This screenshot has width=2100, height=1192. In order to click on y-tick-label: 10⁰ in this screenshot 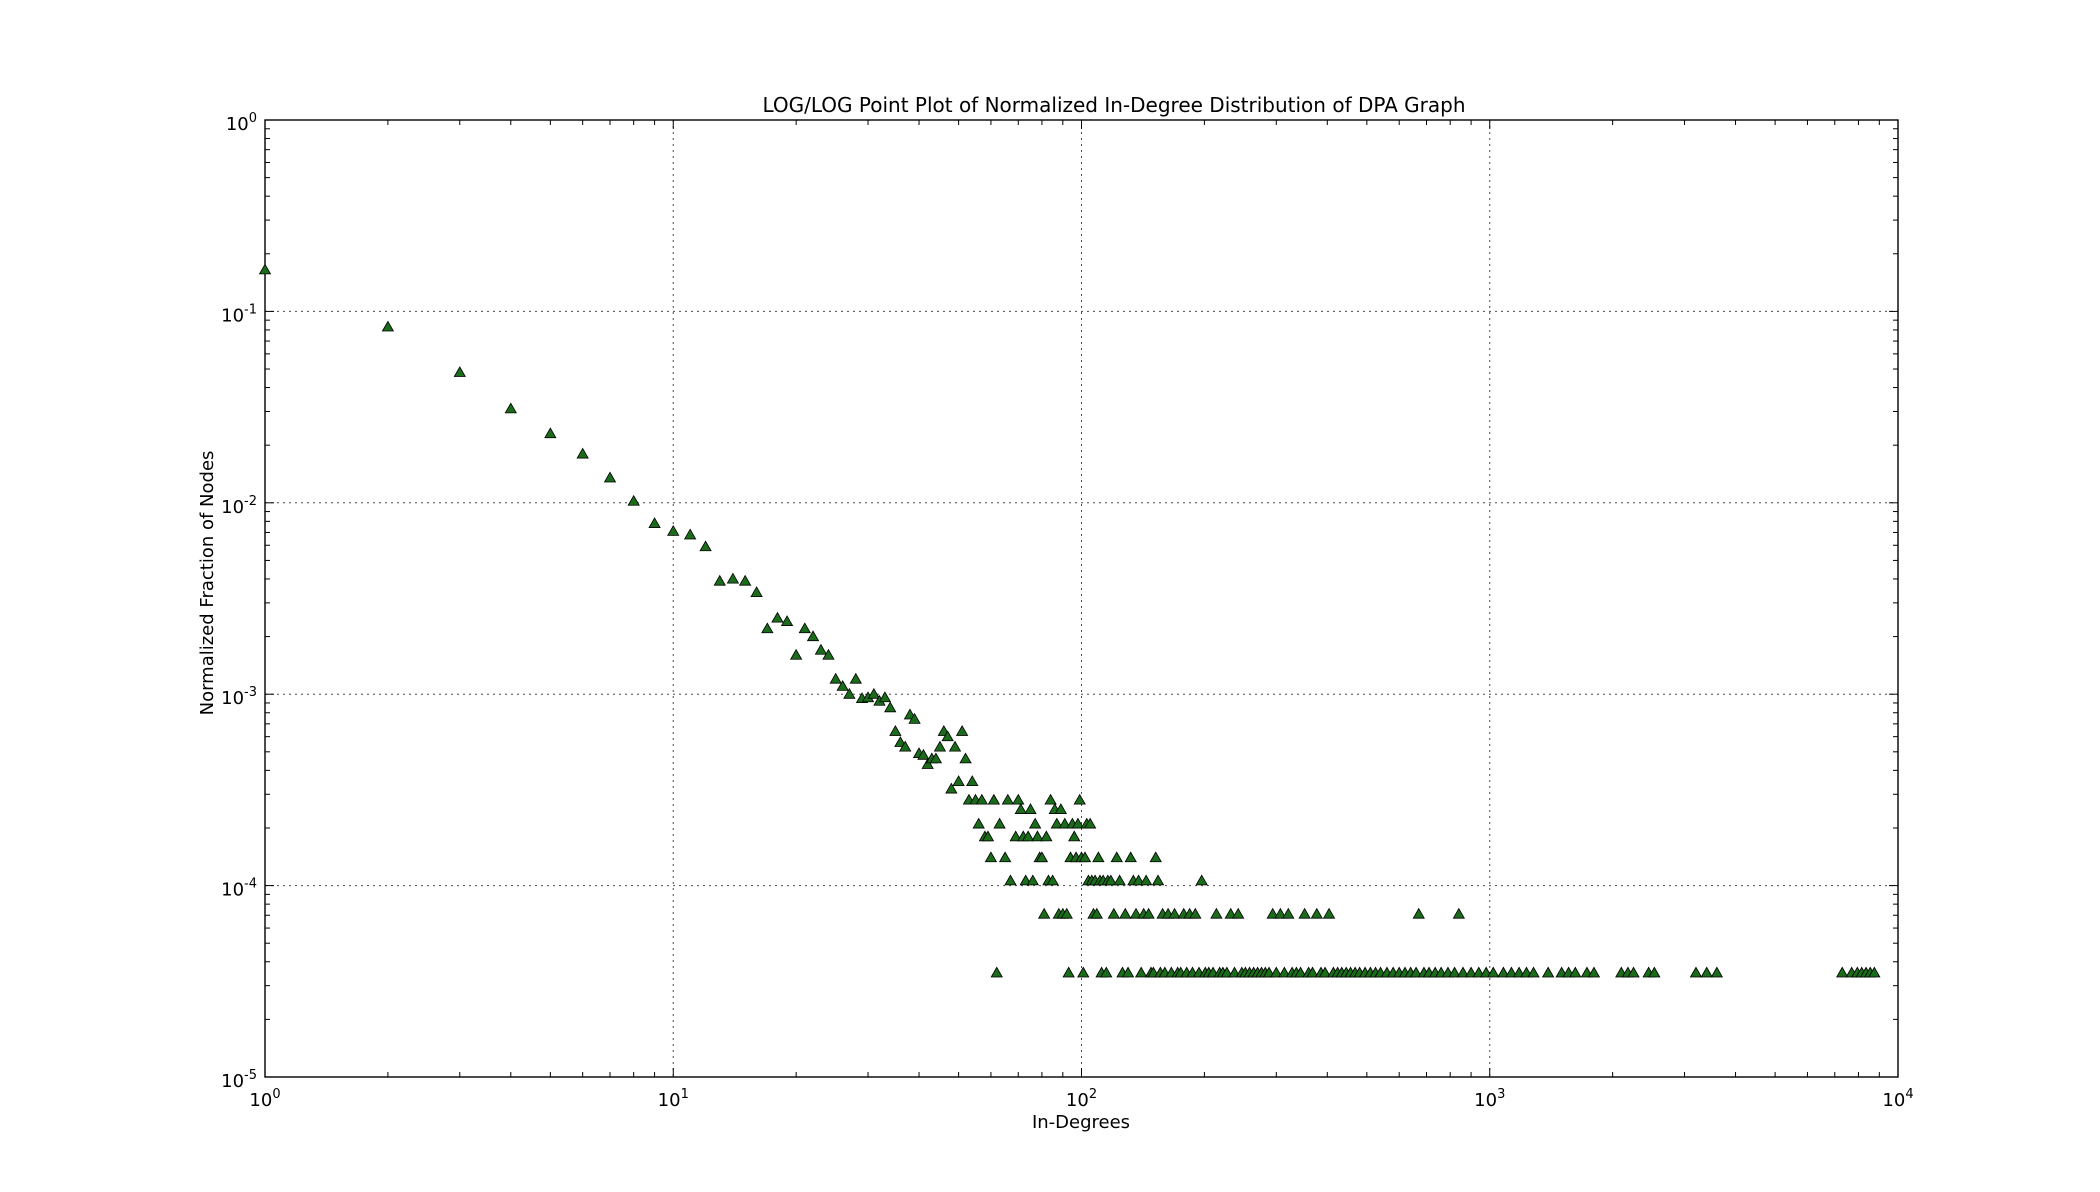, I will do `click(241, 123)`.